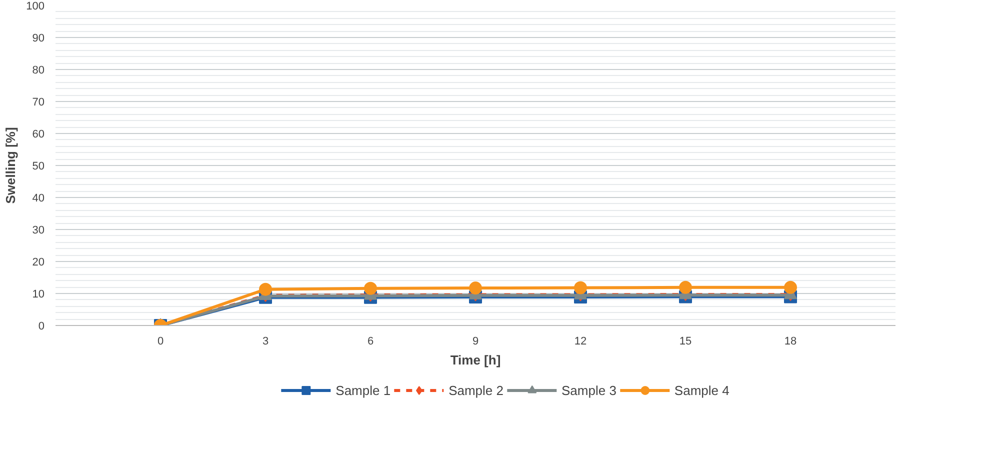 Image resolution: width=989 pixels, height=463 pixels. I want to click on legend-label: Sample 2, so click(476, 390).